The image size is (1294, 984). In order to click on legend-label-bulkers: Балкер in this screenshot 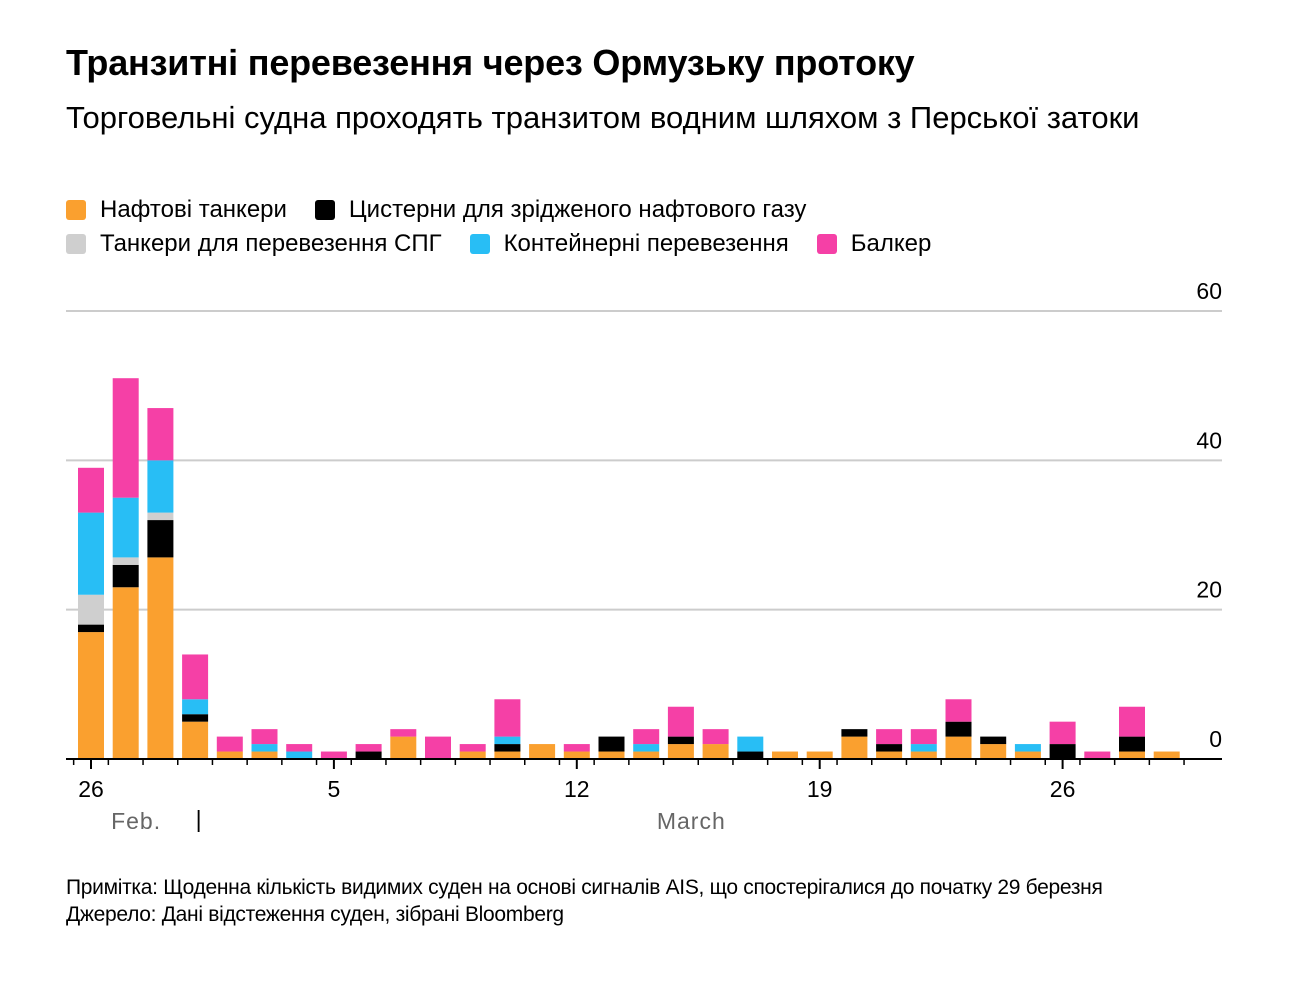, I will do `click(891, 243)`.